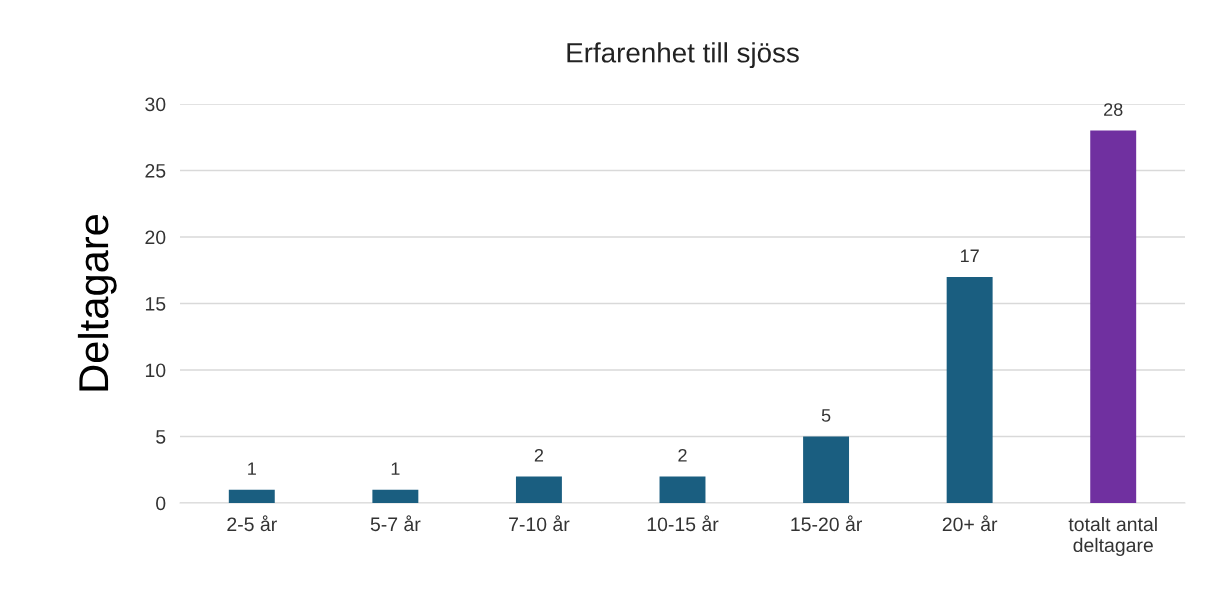  I want to click on x-tick-label: 10-15 år, so click(683, 523).